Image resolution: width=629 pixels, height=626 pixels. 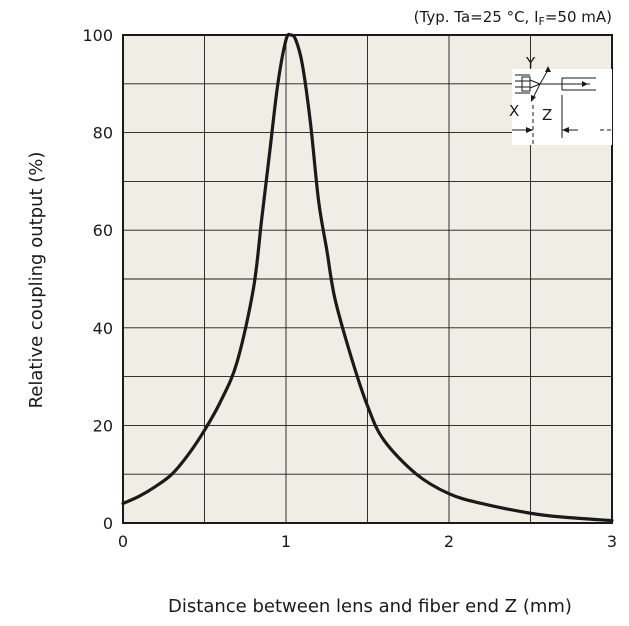 What do you see at coordinates (97, 279) in the screenshot?
I see `y-tick-labels: 0 20 40 60 80 100` at bounding box center [97, 279].